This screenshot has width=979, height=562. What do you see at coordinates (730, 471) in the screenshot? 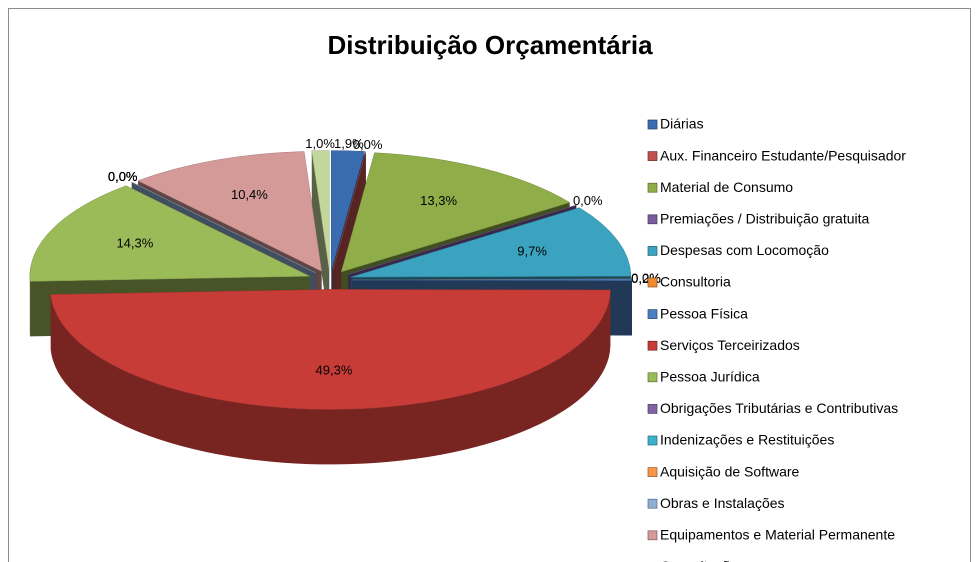
I see `legend-label: Aquisição de Software` at bounding box center [730, 471].